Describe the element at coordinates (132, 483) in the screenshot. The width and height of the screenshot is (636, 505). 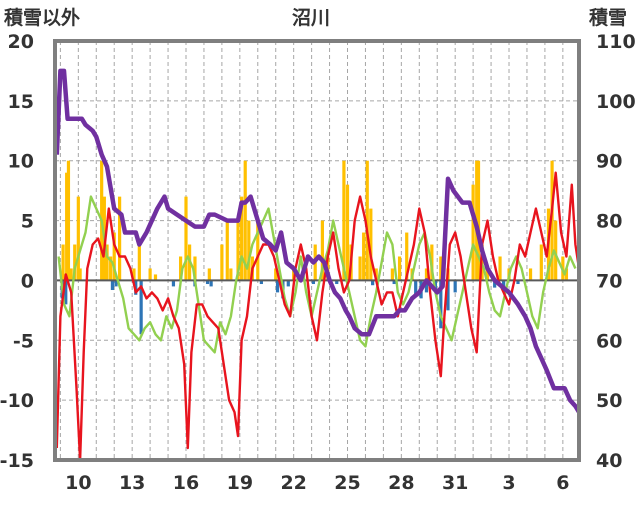
I see `x-tick-label: 13` at that location.